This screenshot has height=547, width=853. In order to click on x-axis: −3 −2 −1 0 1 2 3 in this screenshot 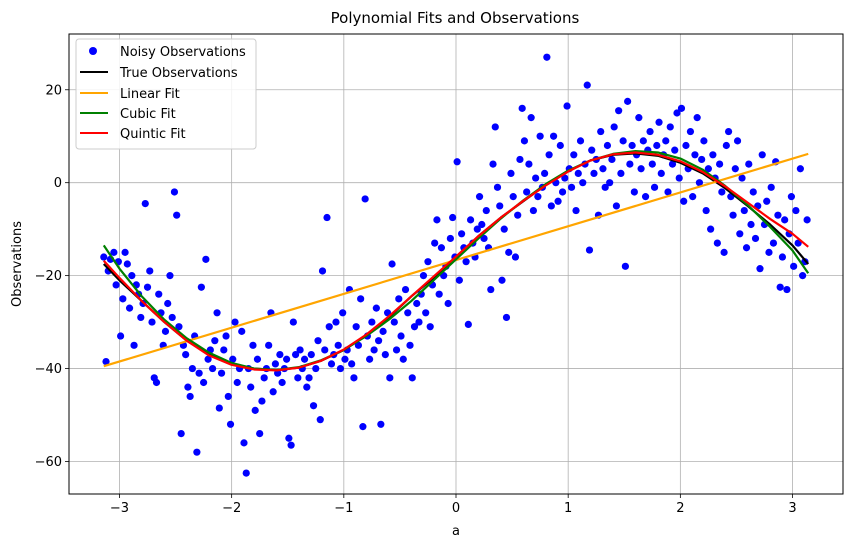, I will do `click(453, 505)`.